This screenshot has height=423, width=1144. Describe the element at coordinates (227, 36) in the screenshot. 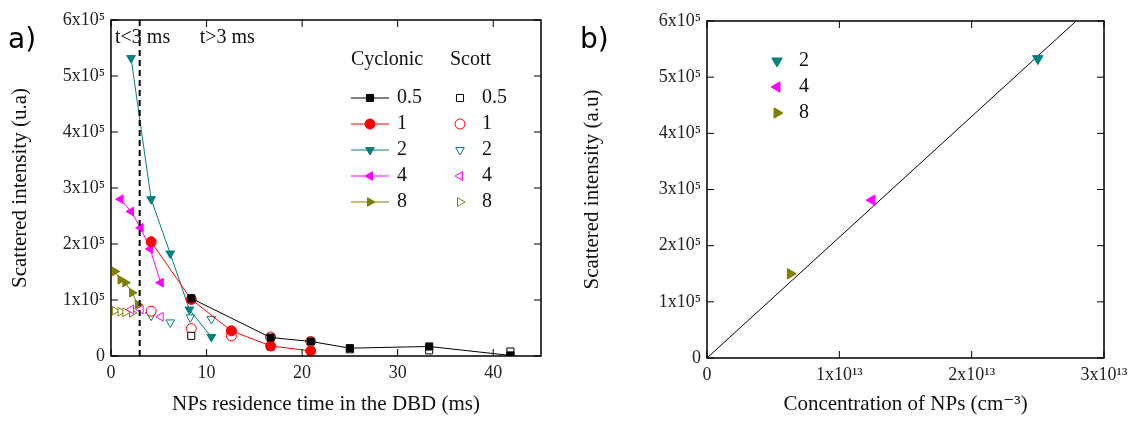

I see `annotation: t>3 ms` at that location.